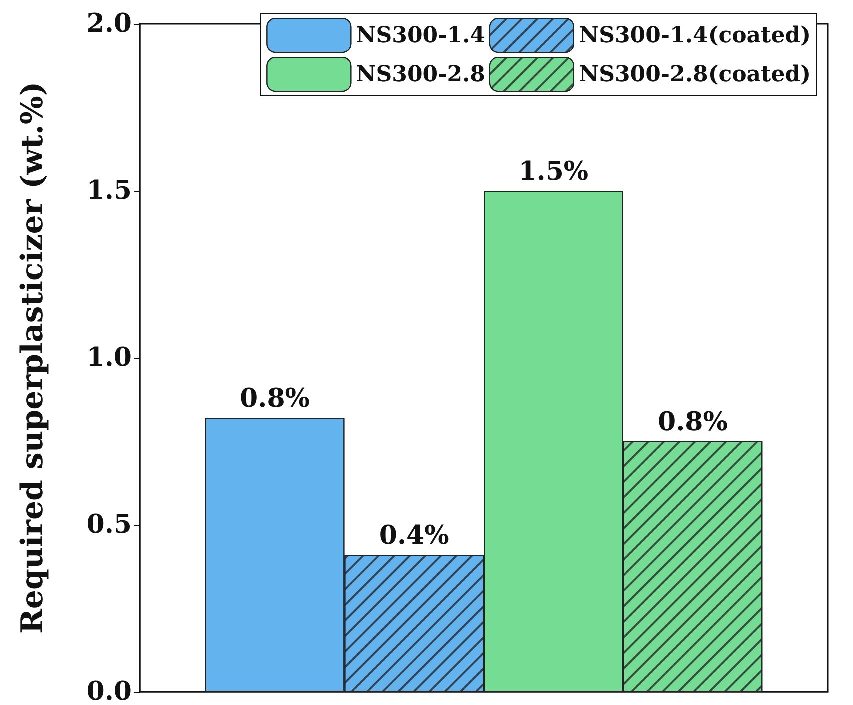 The width and height of the screenshot is (853, 705). I want to click on y-tick-label: 0.5, so click(109, 525).